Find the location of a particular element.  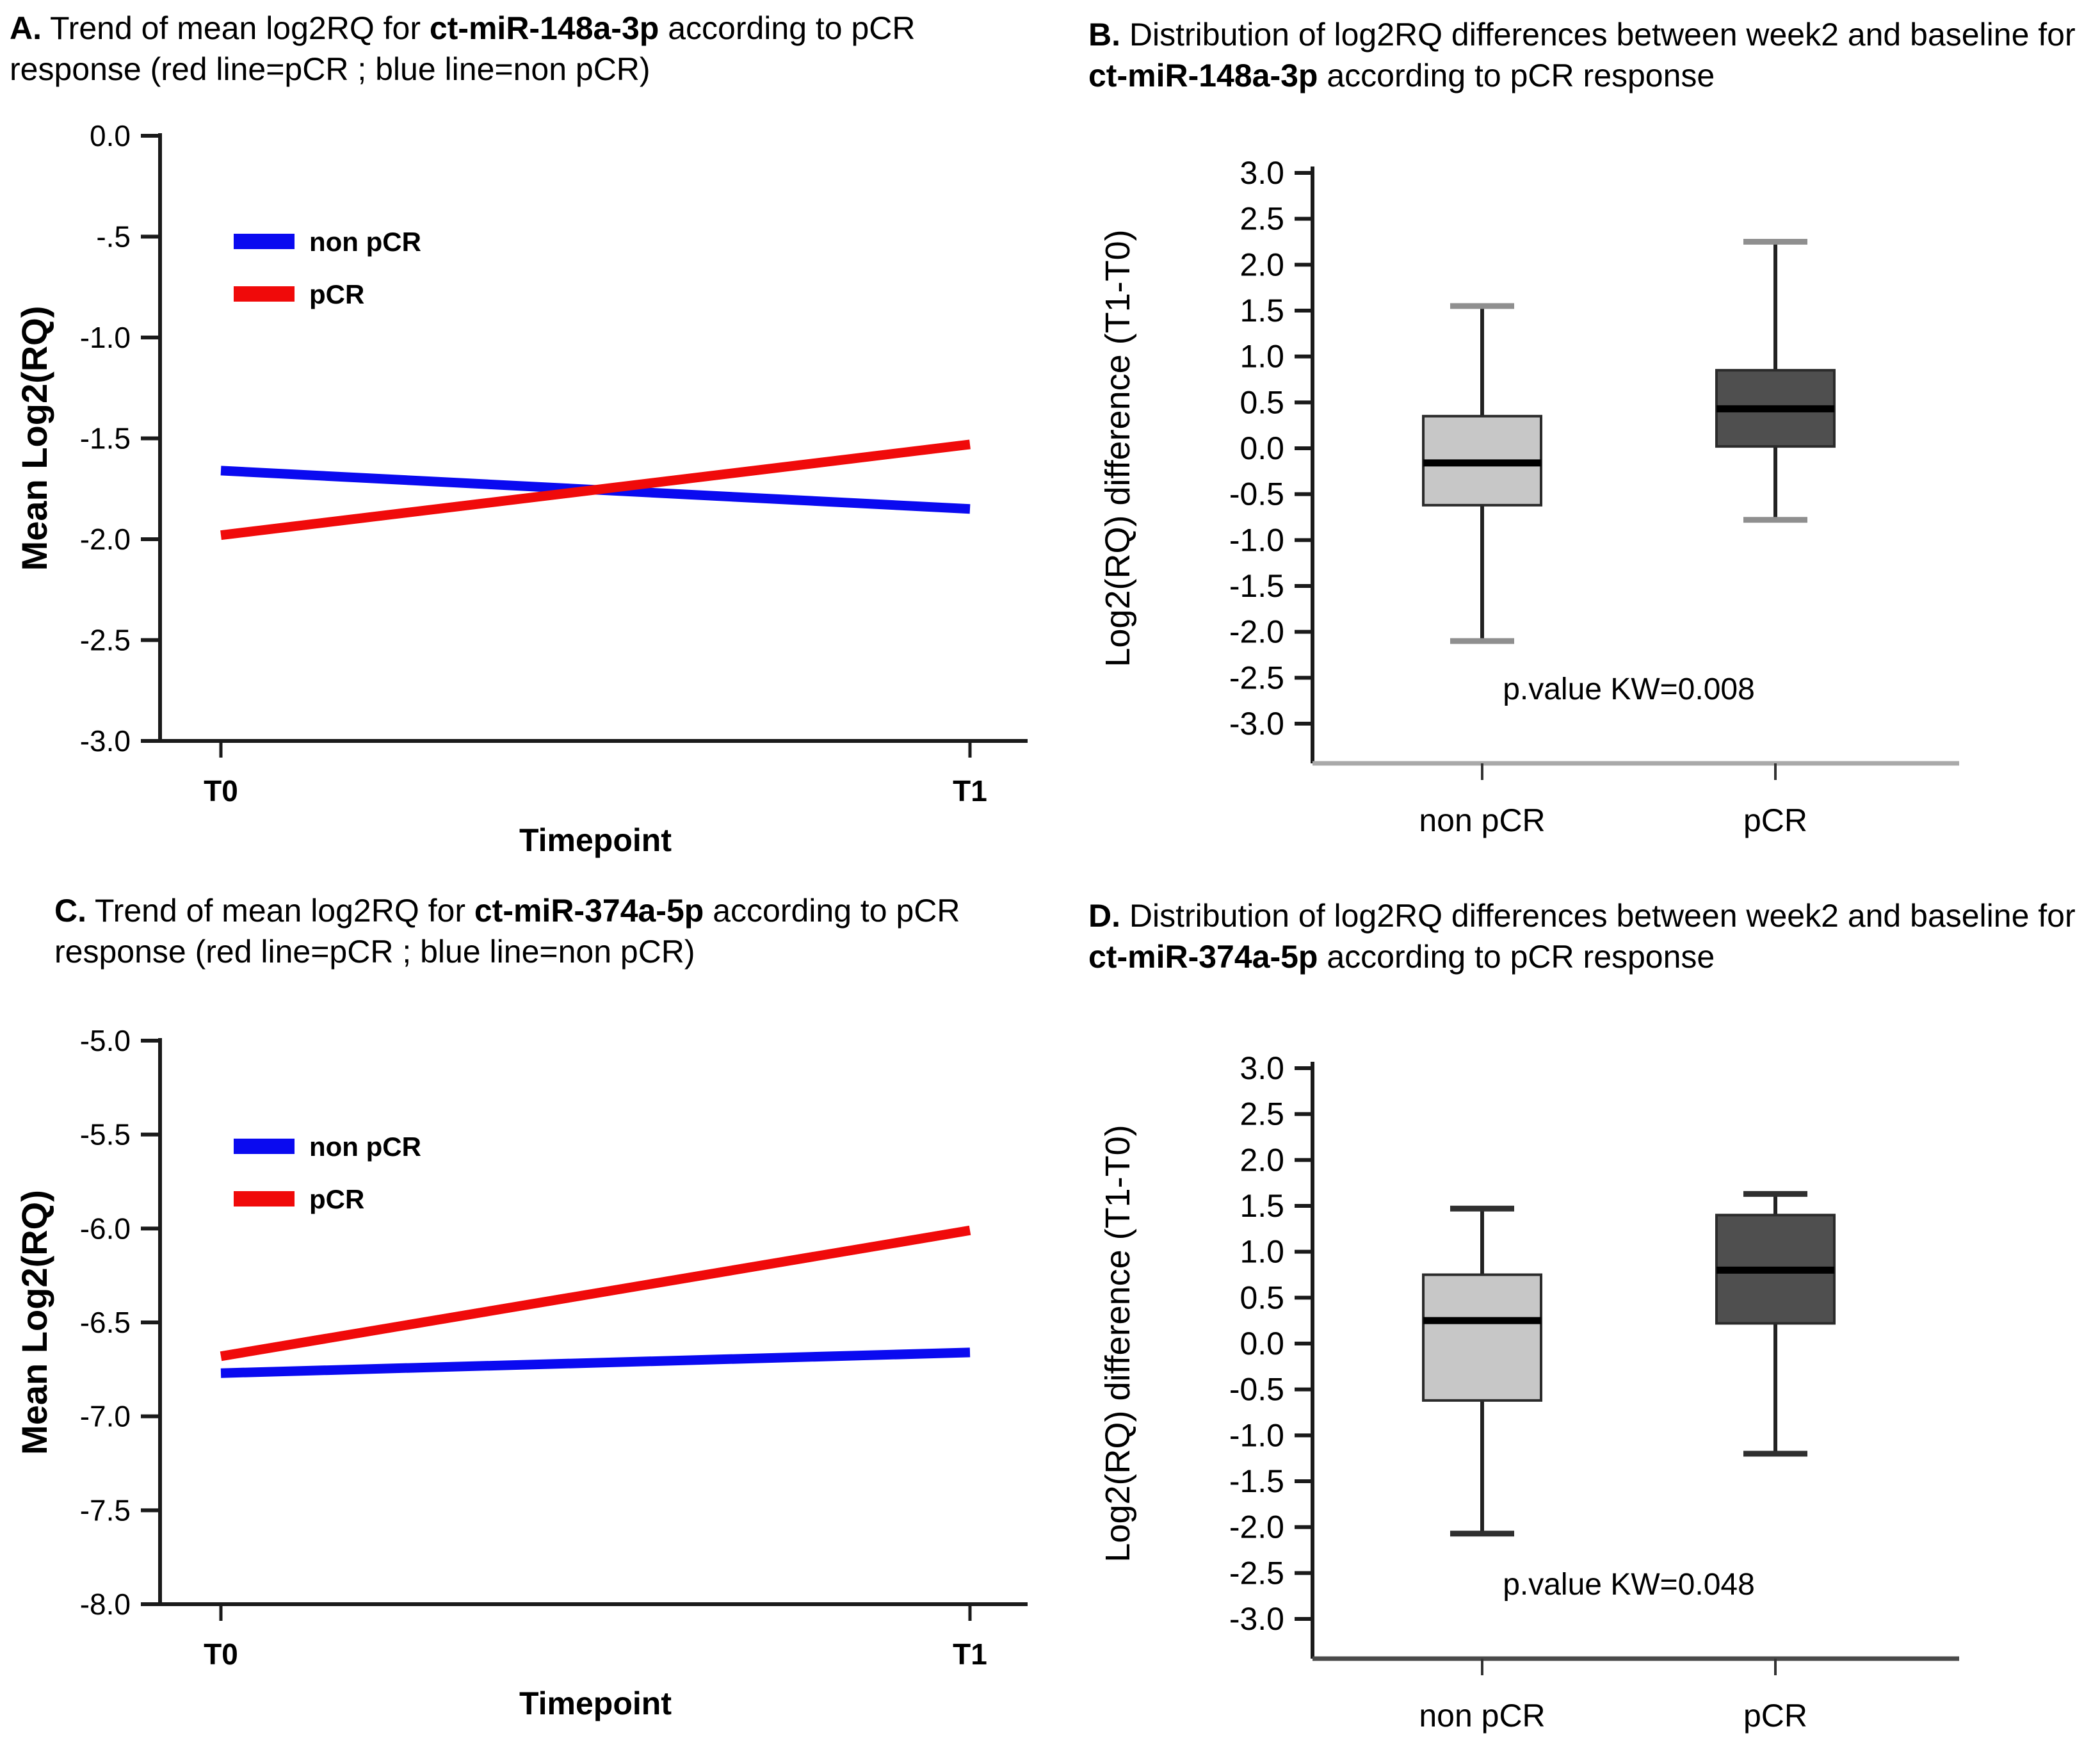

line-pcr is located at coordinates (595, 1293).